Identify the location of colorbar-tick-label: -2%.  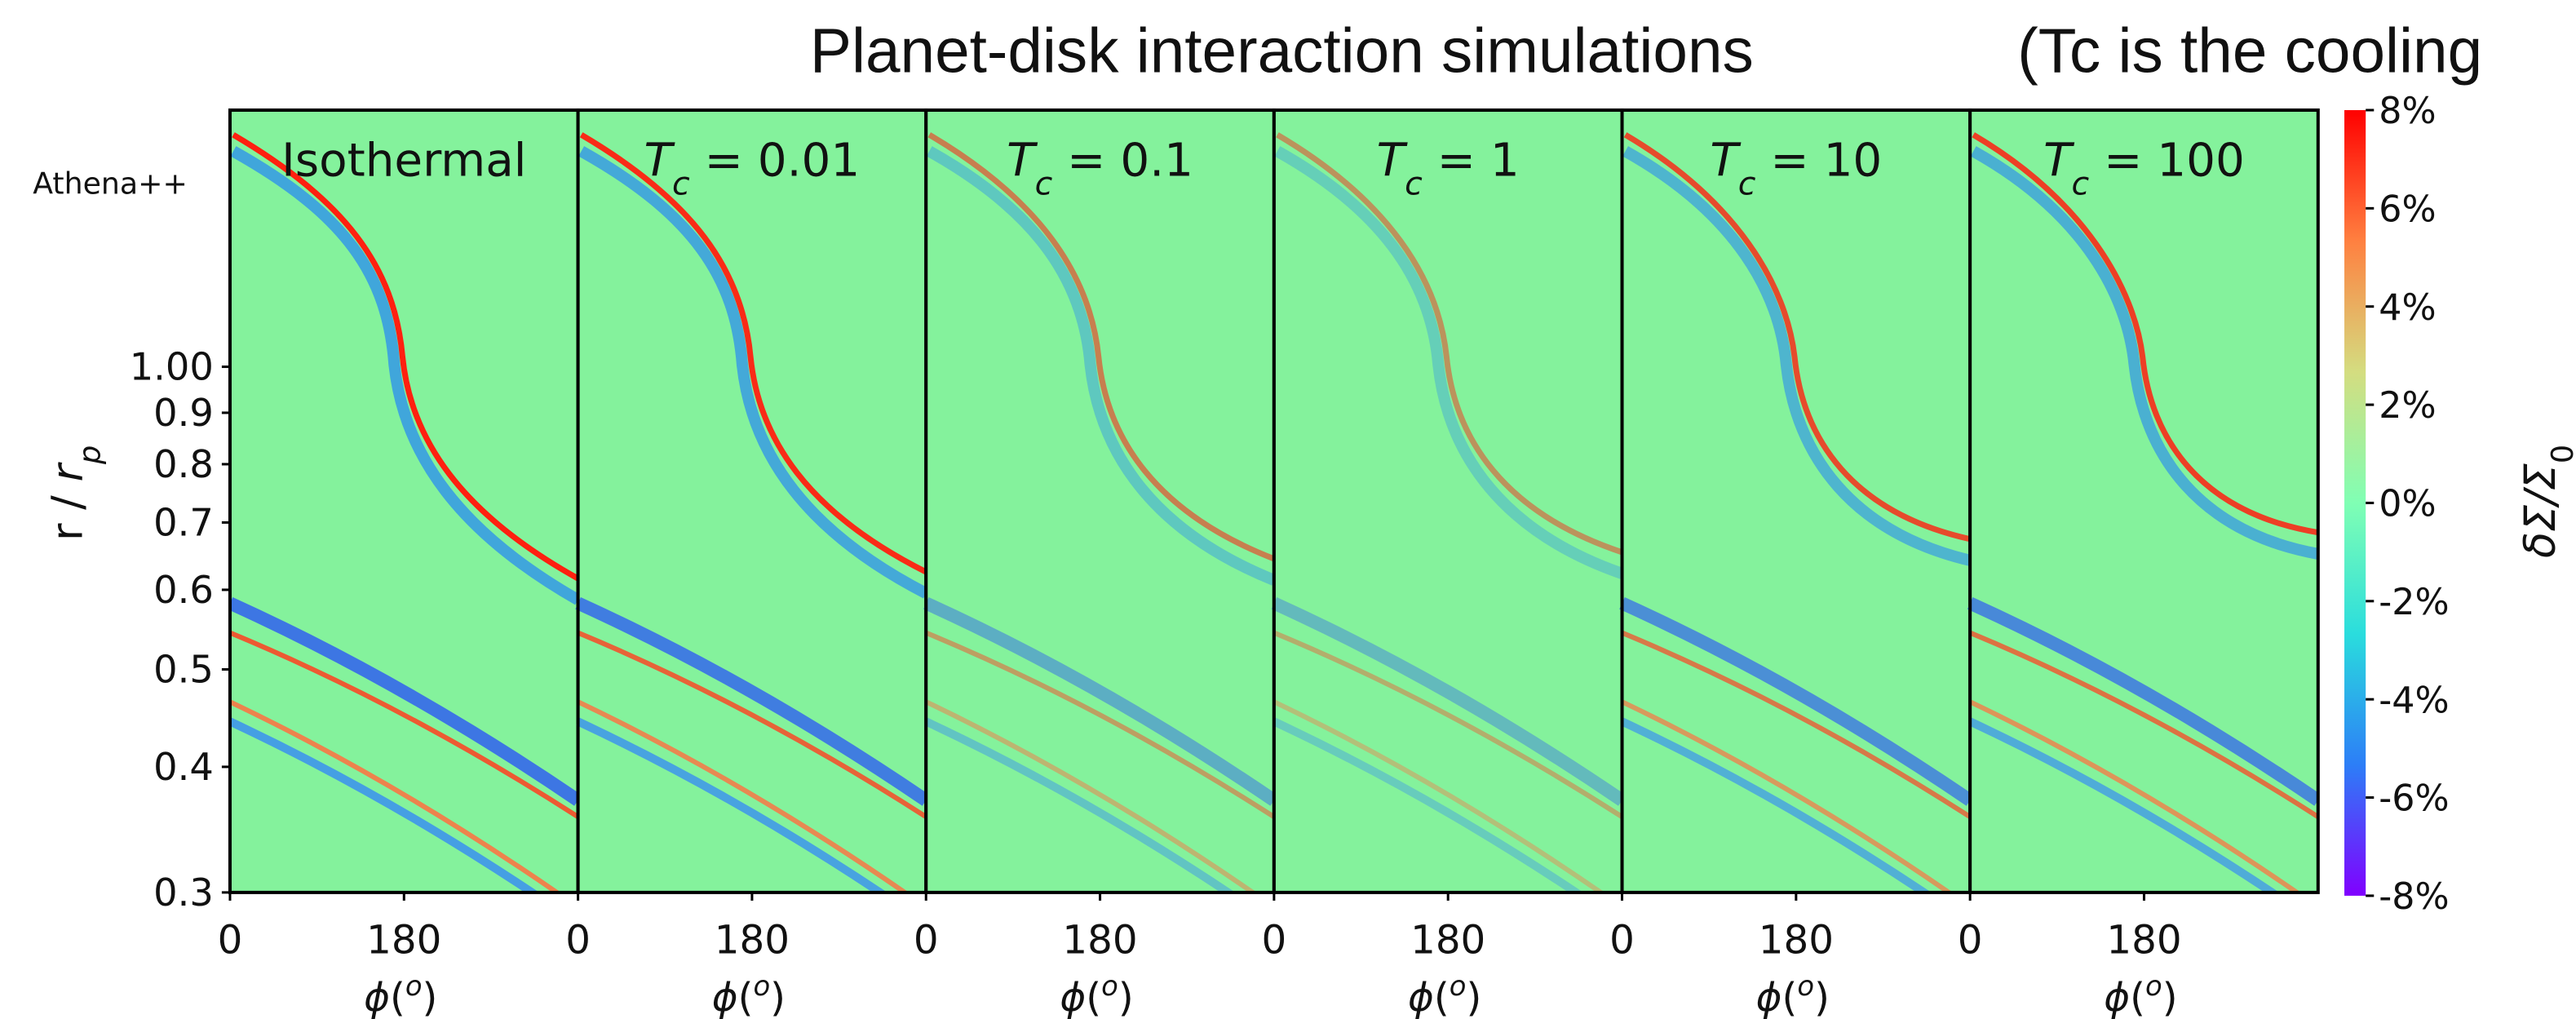
(2414, 602).